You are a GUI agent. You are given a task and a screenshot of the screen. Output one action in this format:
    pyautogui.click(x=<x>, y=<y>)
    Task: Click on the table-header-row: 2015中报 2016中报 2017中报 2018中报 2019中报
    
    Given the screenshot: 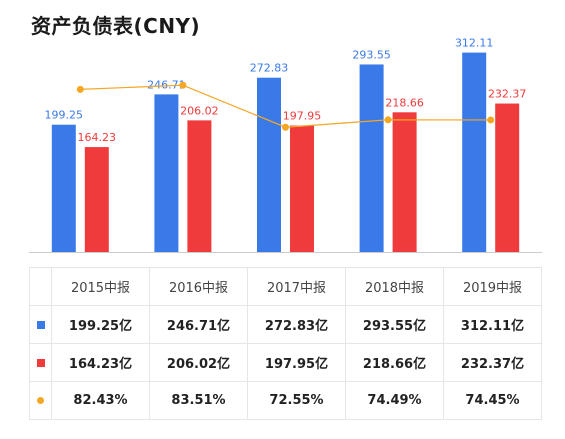 What is the action you would take?
    pyautogui.click(x=285, y=286)
    